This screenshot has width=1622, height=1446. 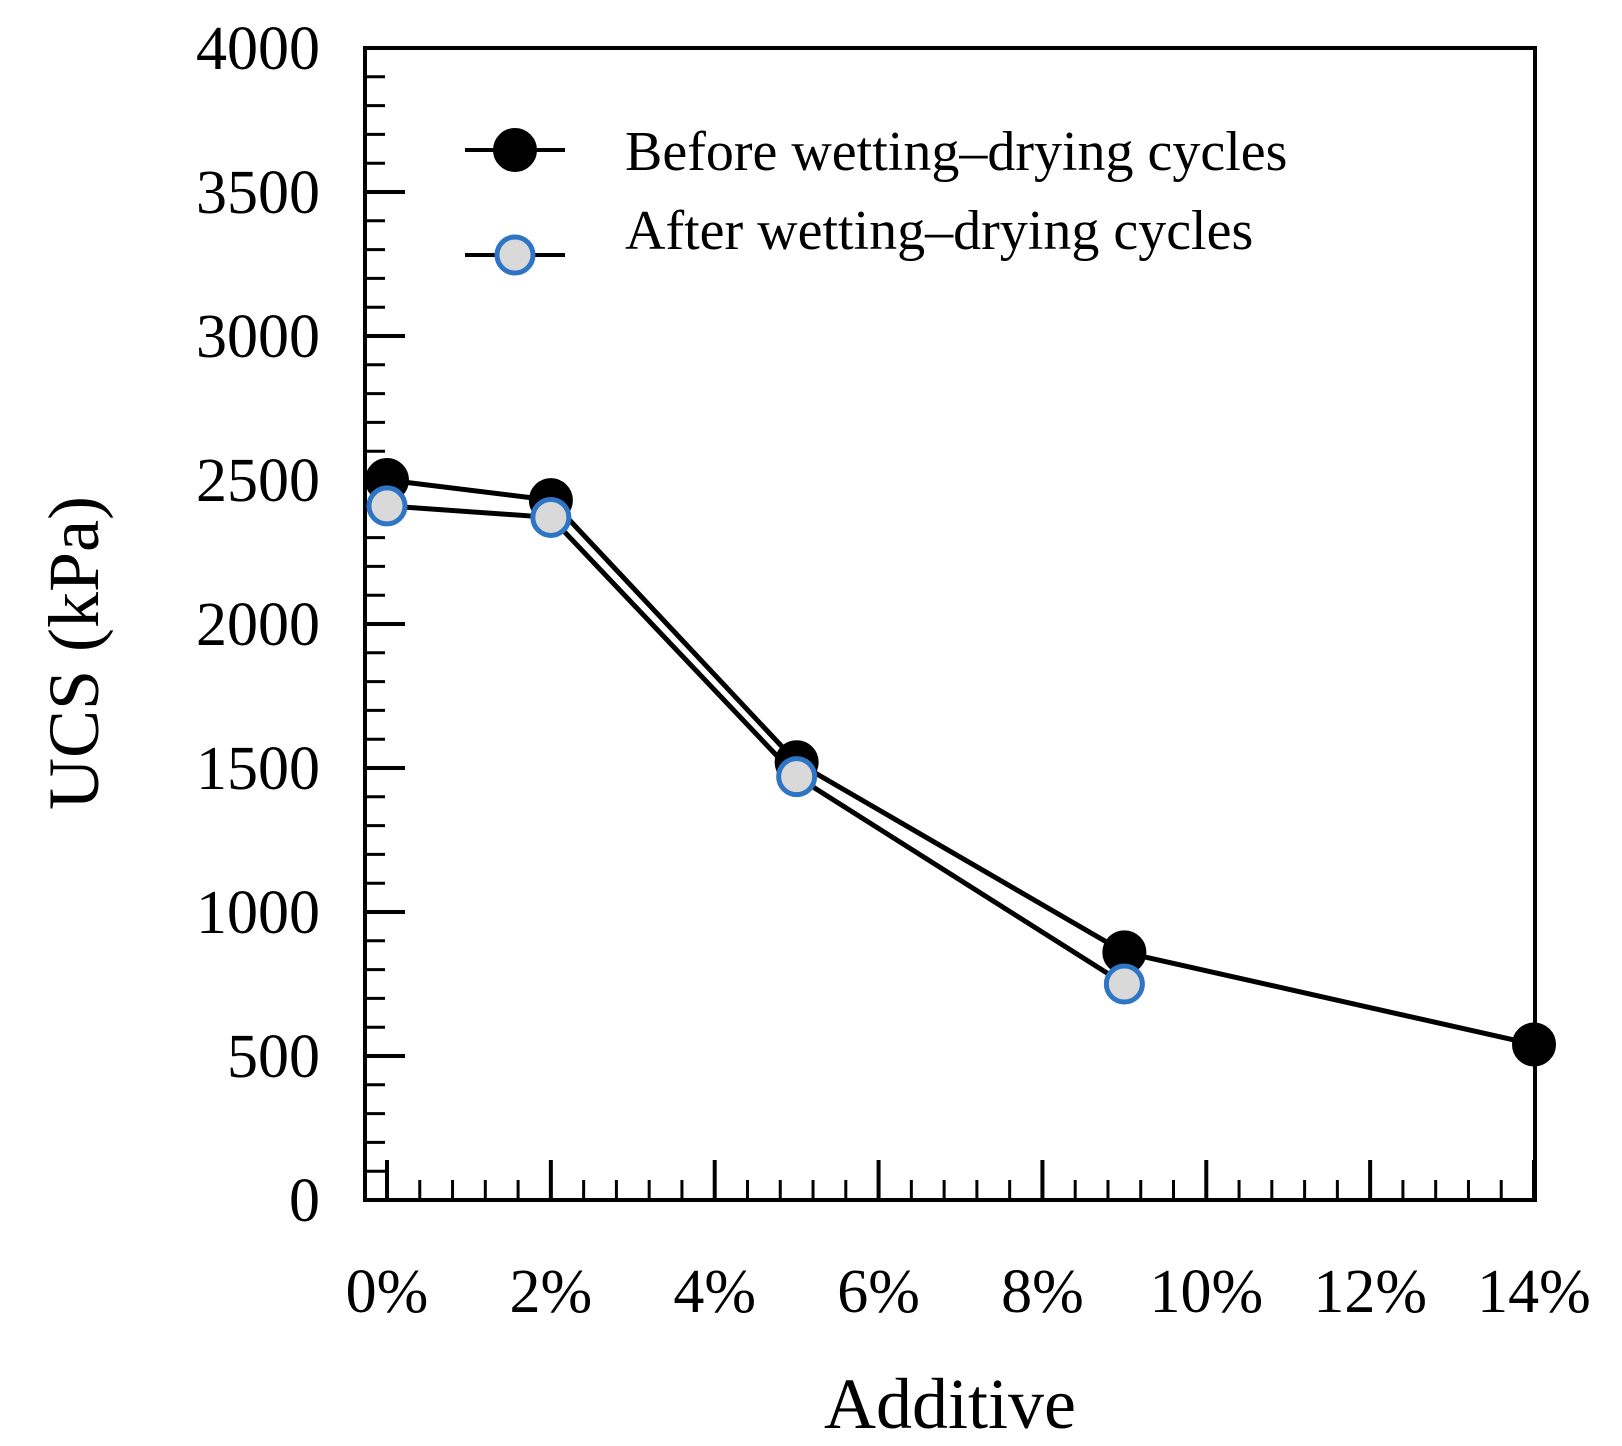 What do you see at coordinates (515, 255) in the screenshot?
I see `legend-marker-after` at bounding box center [515, 255].